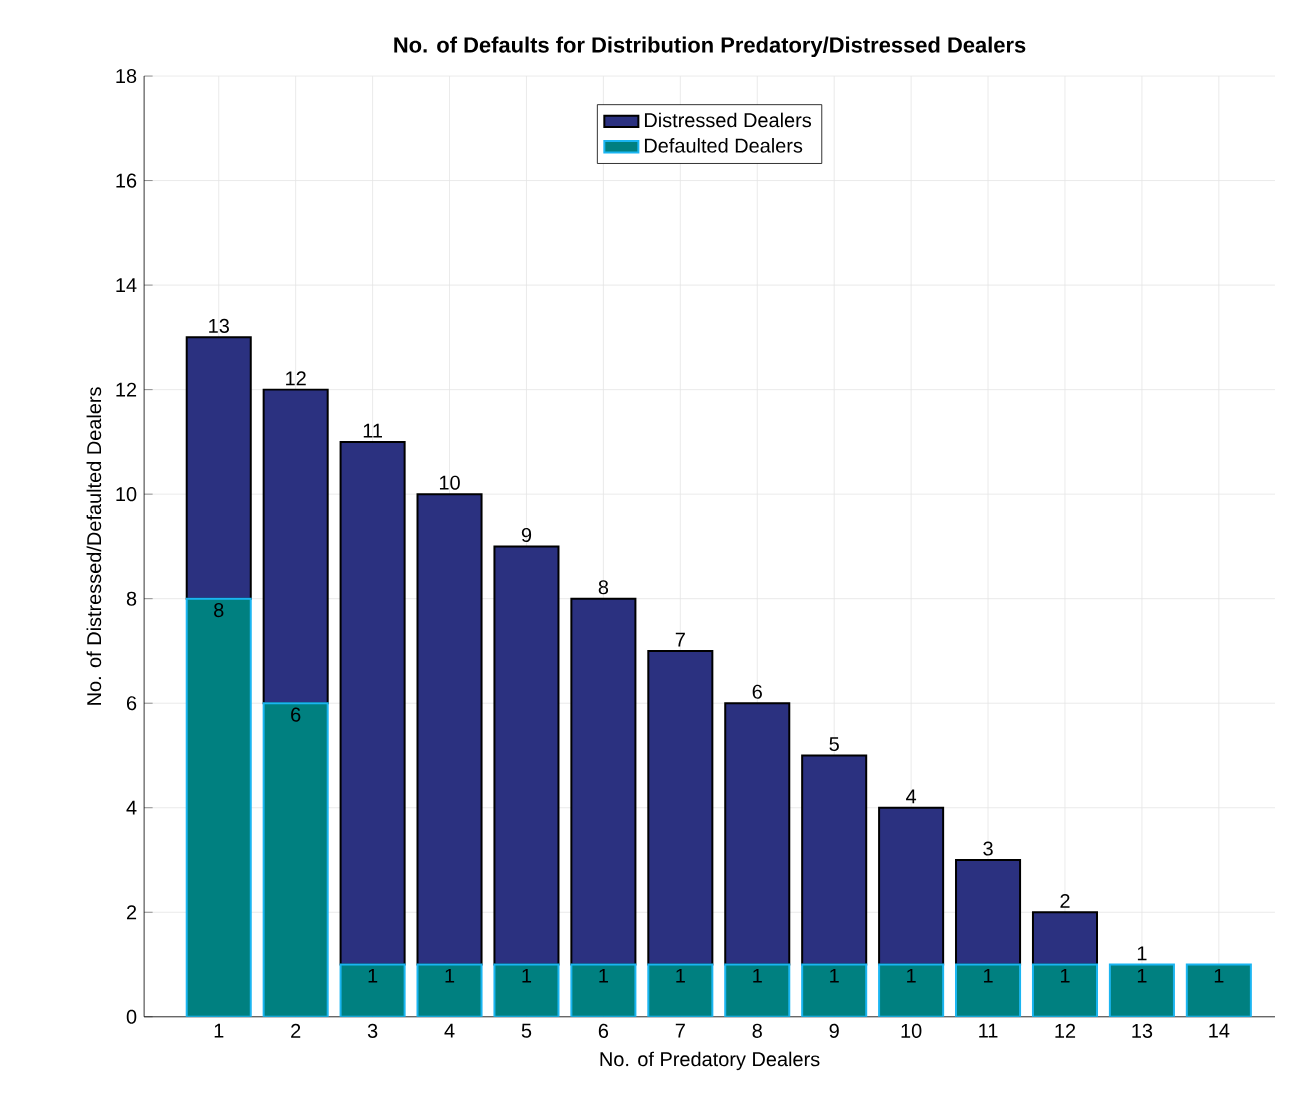 The width and height of the screenshot is (1291, 1097). What do you see at coordinates (1065, 901) in the screenshot?
I see `total-label: 2` at bounding box center [1065, 901].